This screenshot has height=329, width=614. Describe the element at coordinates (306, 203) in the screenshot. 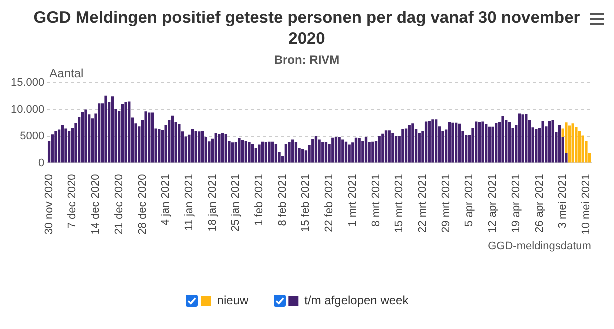

I see `x-tick-label: 15 feb 2021` at that location.